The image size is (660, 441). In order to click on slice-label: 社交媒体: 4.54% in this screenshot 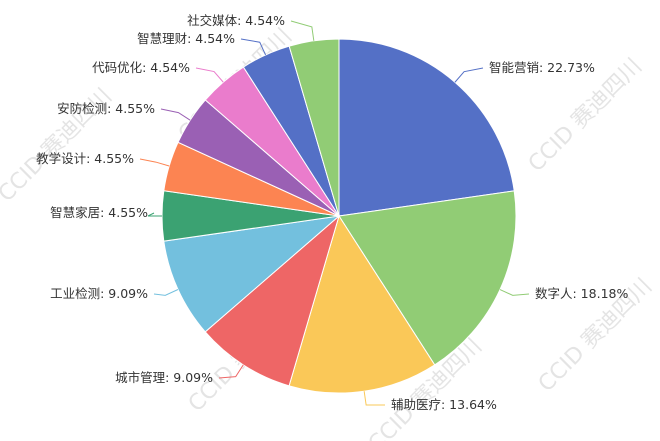, I will do `click(236, 20)`.